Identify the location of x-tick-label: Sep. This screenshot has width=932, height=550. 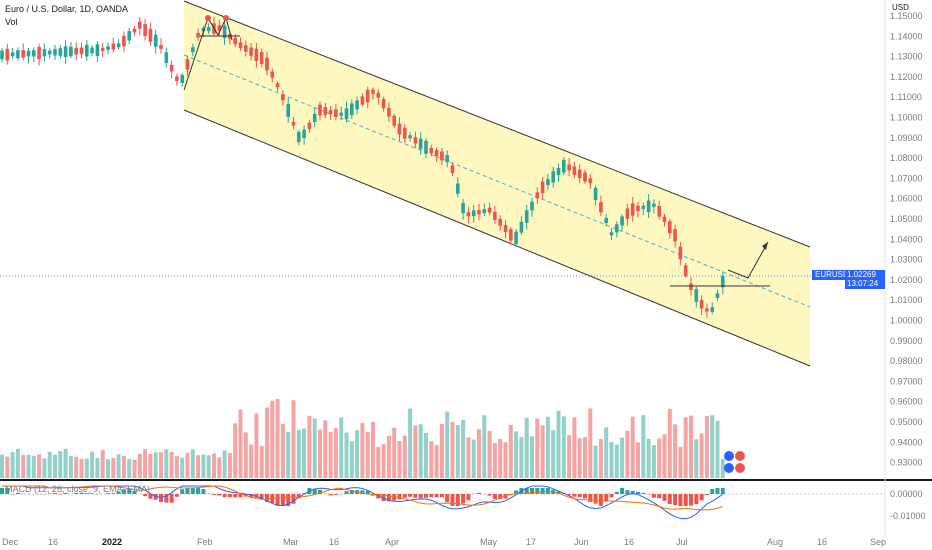
(878, 542).